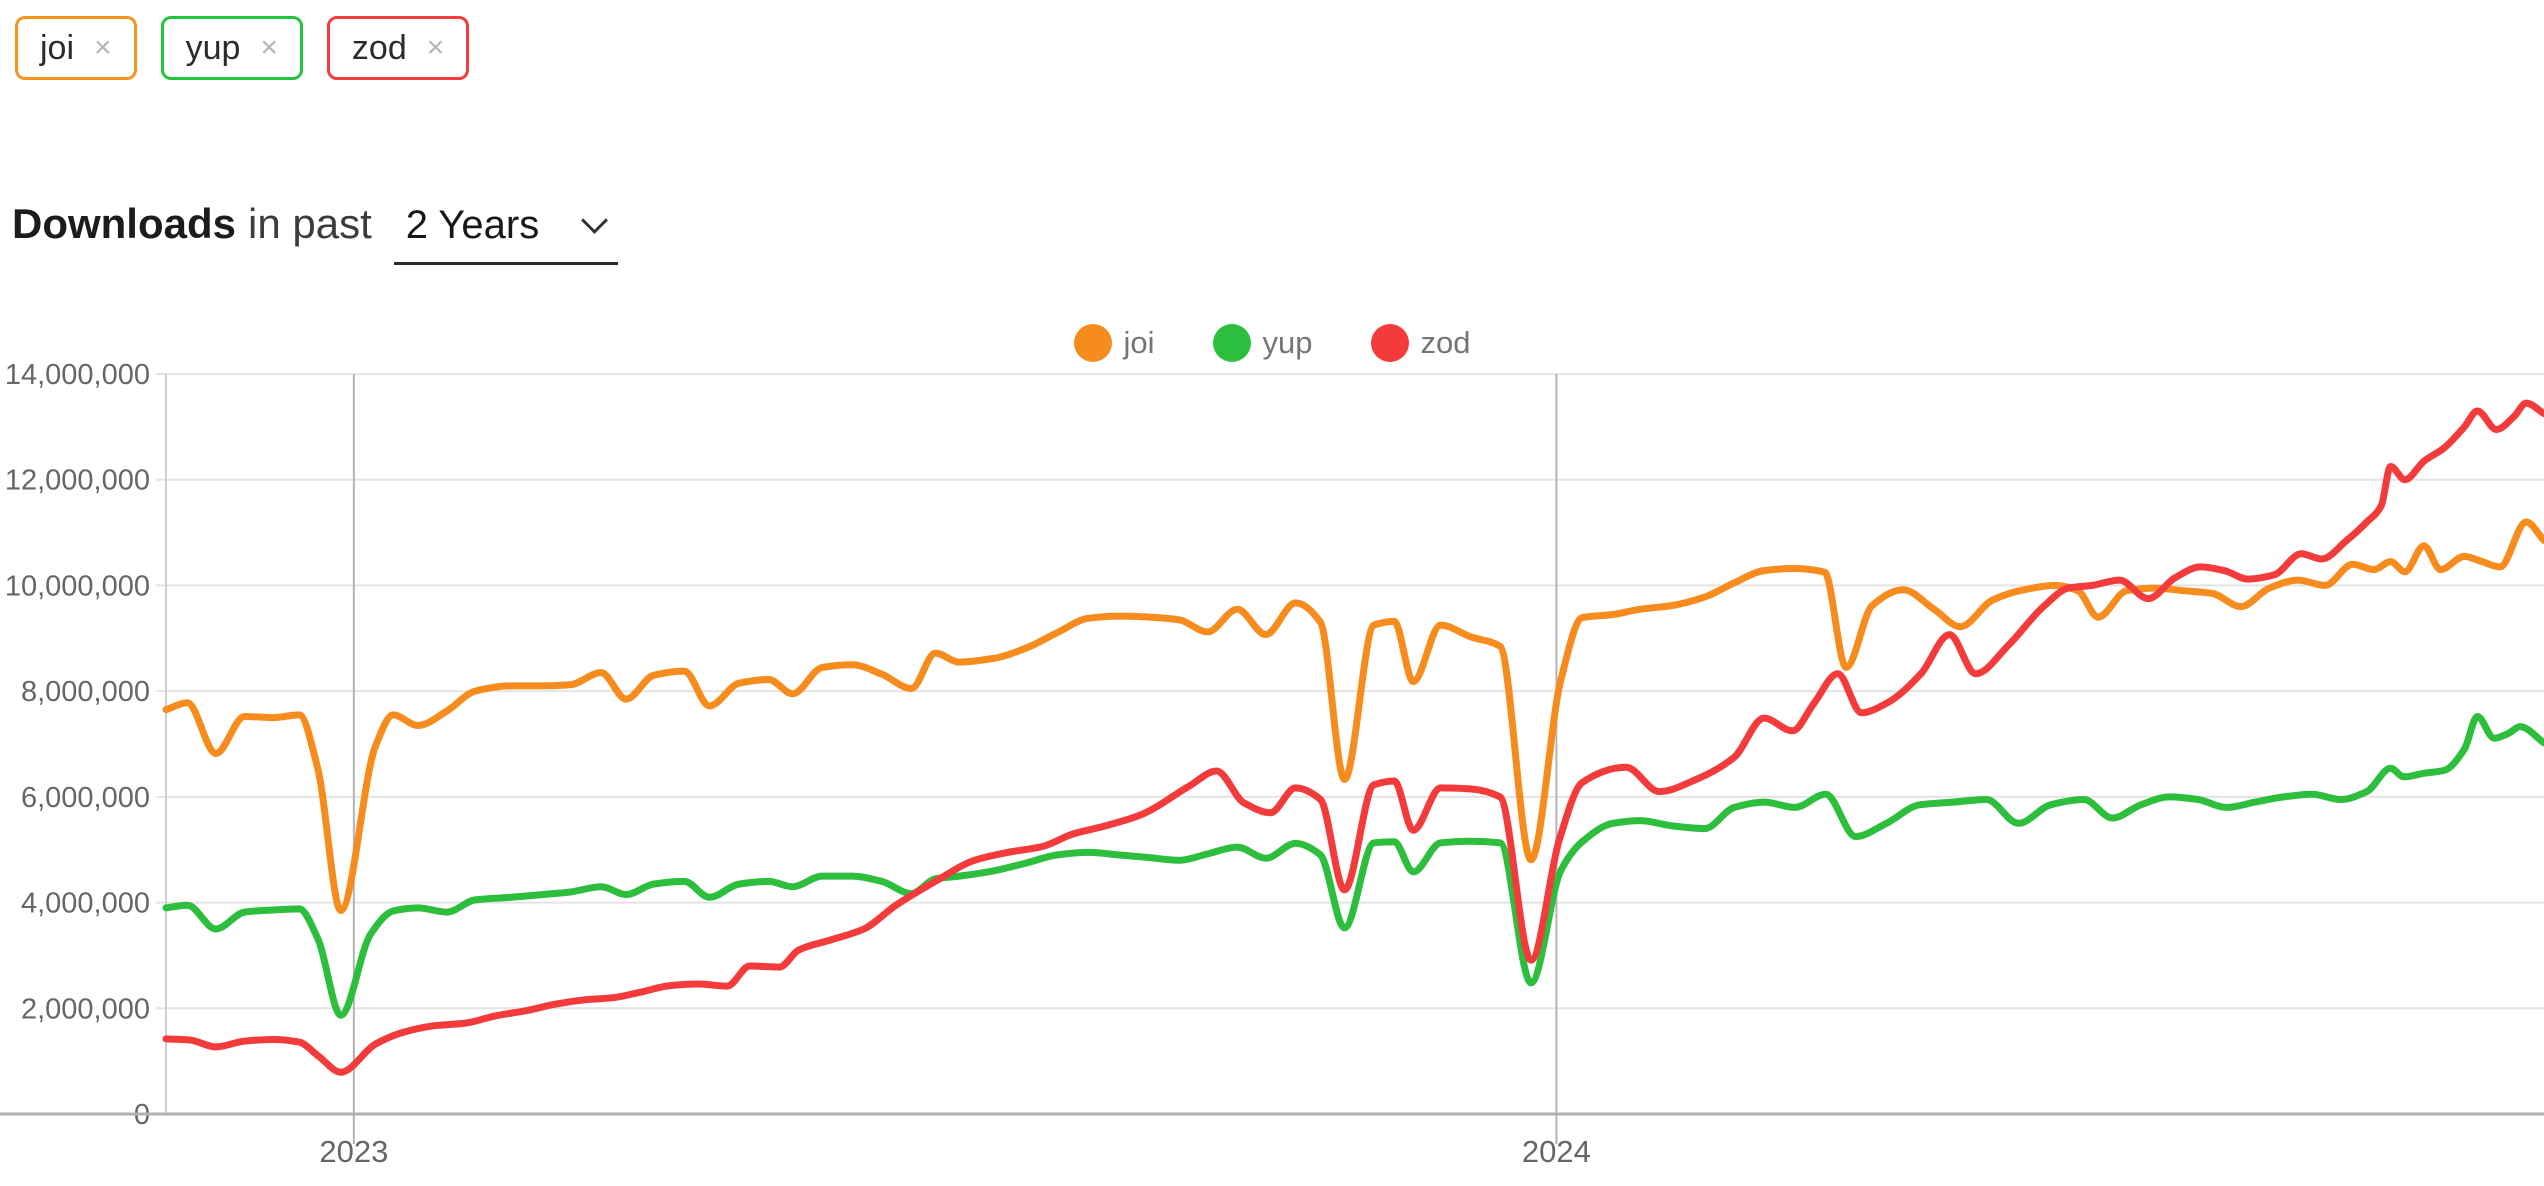  I want to click on legend-item-joi: joi, so click(1114, 343).